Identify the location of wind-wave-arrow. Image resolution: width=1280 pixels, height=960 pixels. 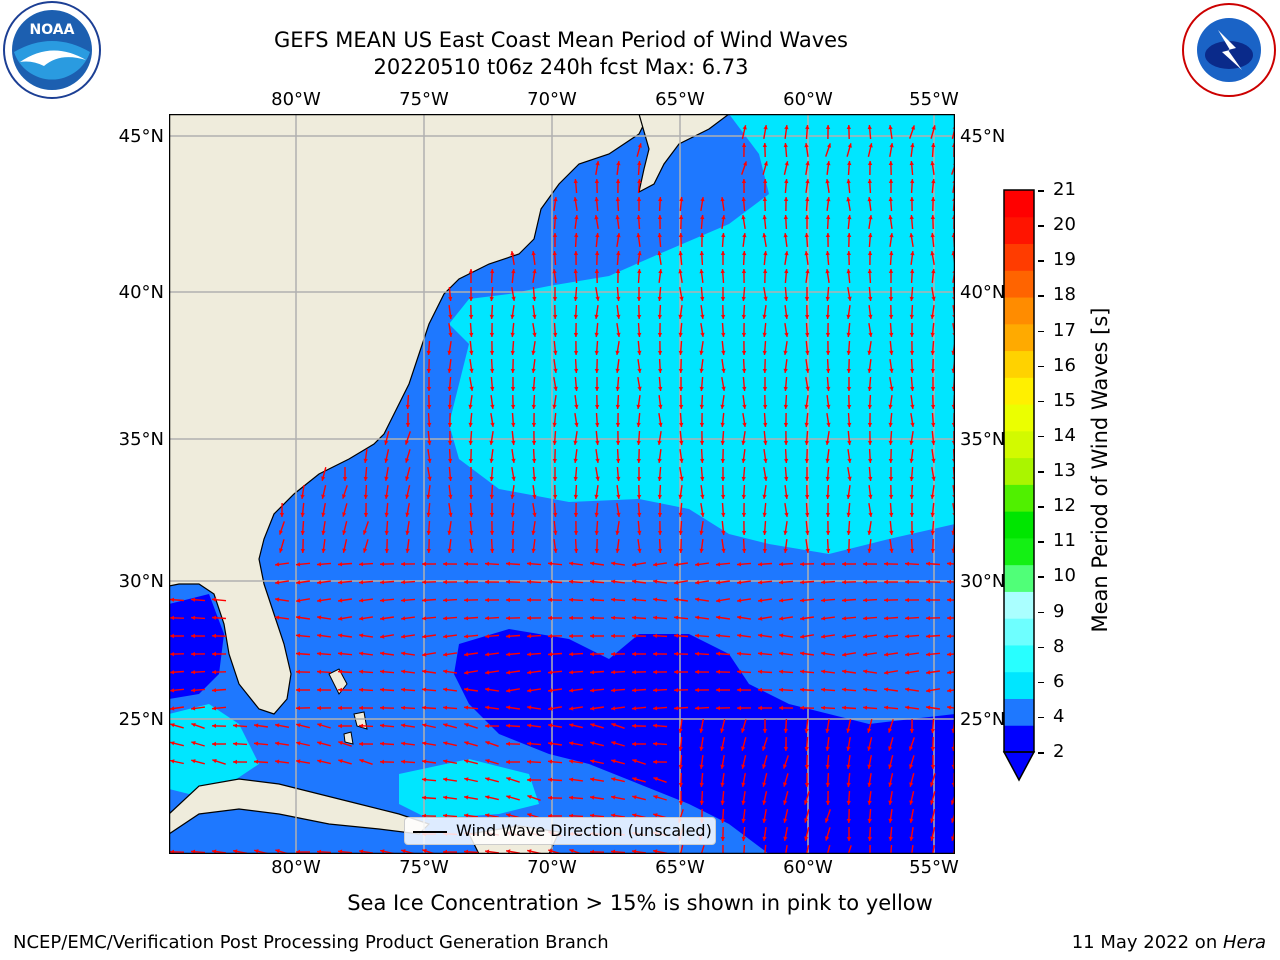
(786, 849).